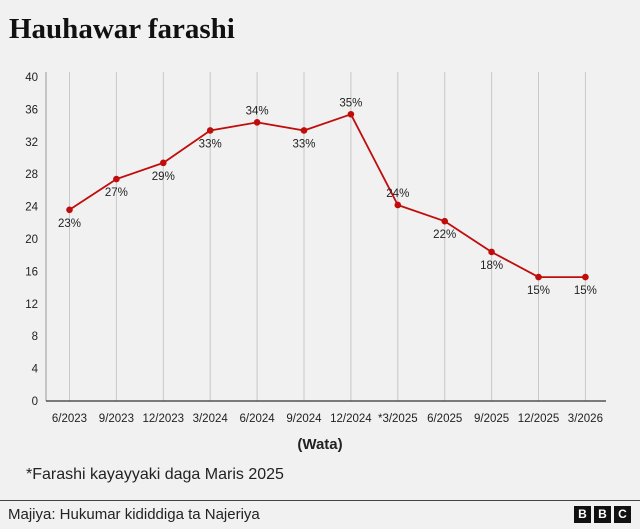 This screenshot has width=640, height=529. Describe the element at coordinates (539, 419) in the screenshot. I see `x-tick-label: 12/2025` at that location.